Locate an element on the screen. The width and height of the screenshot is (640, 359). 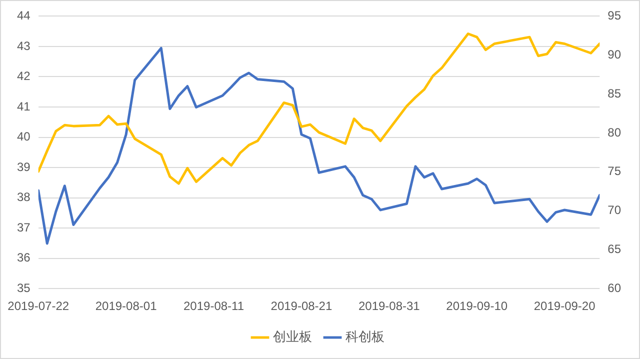
y2-tick-label: 95 is located at coordinates (615, 15).